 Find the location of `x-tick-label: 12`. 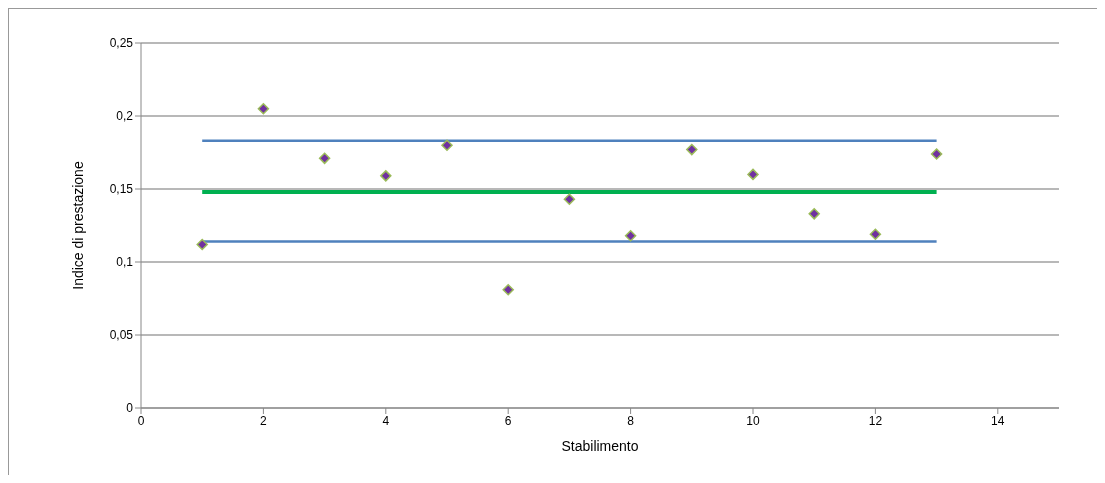

x-tick-label: 12 is located at coordinates (875, 420).